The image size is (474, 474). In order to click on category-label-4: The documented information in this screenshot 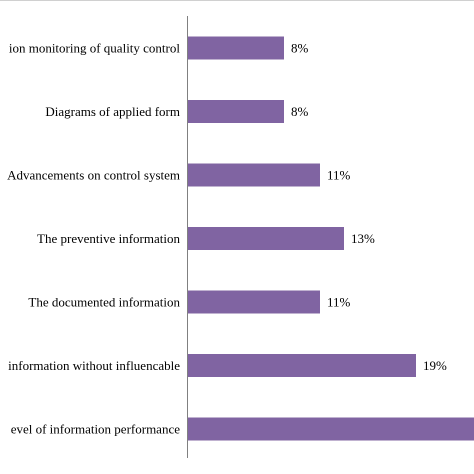, I will do `click(104, 302)`.